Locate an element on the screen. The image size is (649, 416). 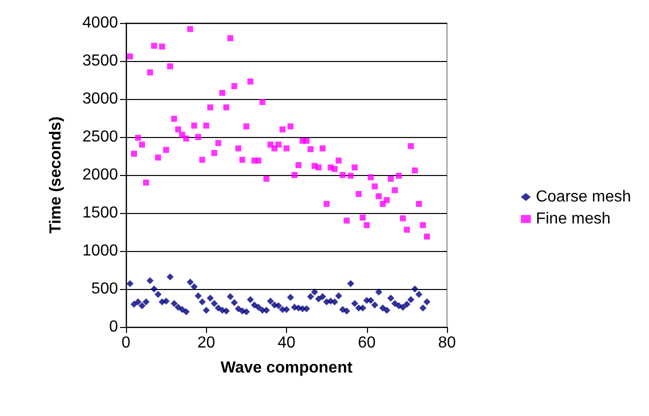
x-tick-label: 80 is located at coordinates (447, 343).